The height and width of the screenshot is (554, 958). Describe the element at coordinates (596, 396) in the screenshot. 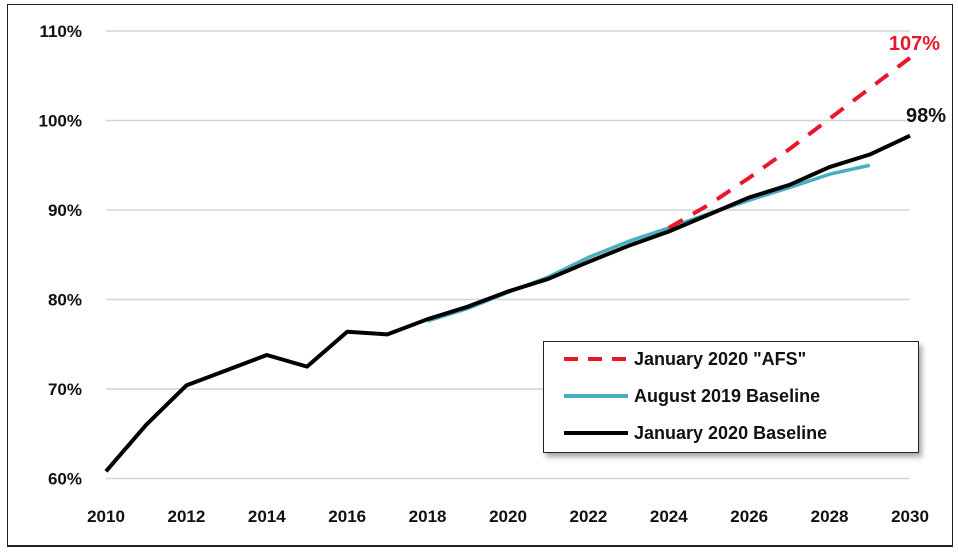

I see `legend-swatch-aug2019` at that location.